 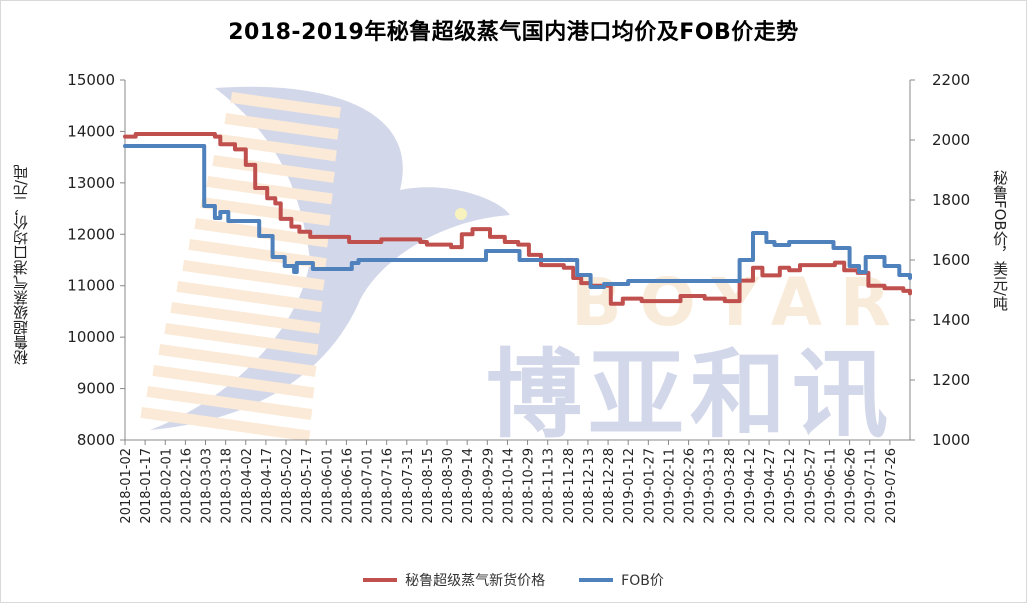 What do you see at coordinates (770, 486) in the screenshot?
I see `x-tick-label: 2019-04-27` at bounding box center [770, 486].